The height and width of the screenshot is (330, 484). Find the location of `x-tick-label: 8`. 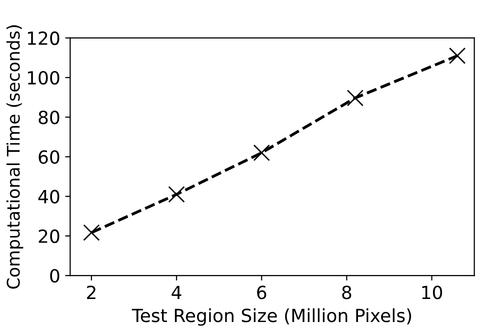

x-tick-label: 8 is located at coordinates (347, 293).